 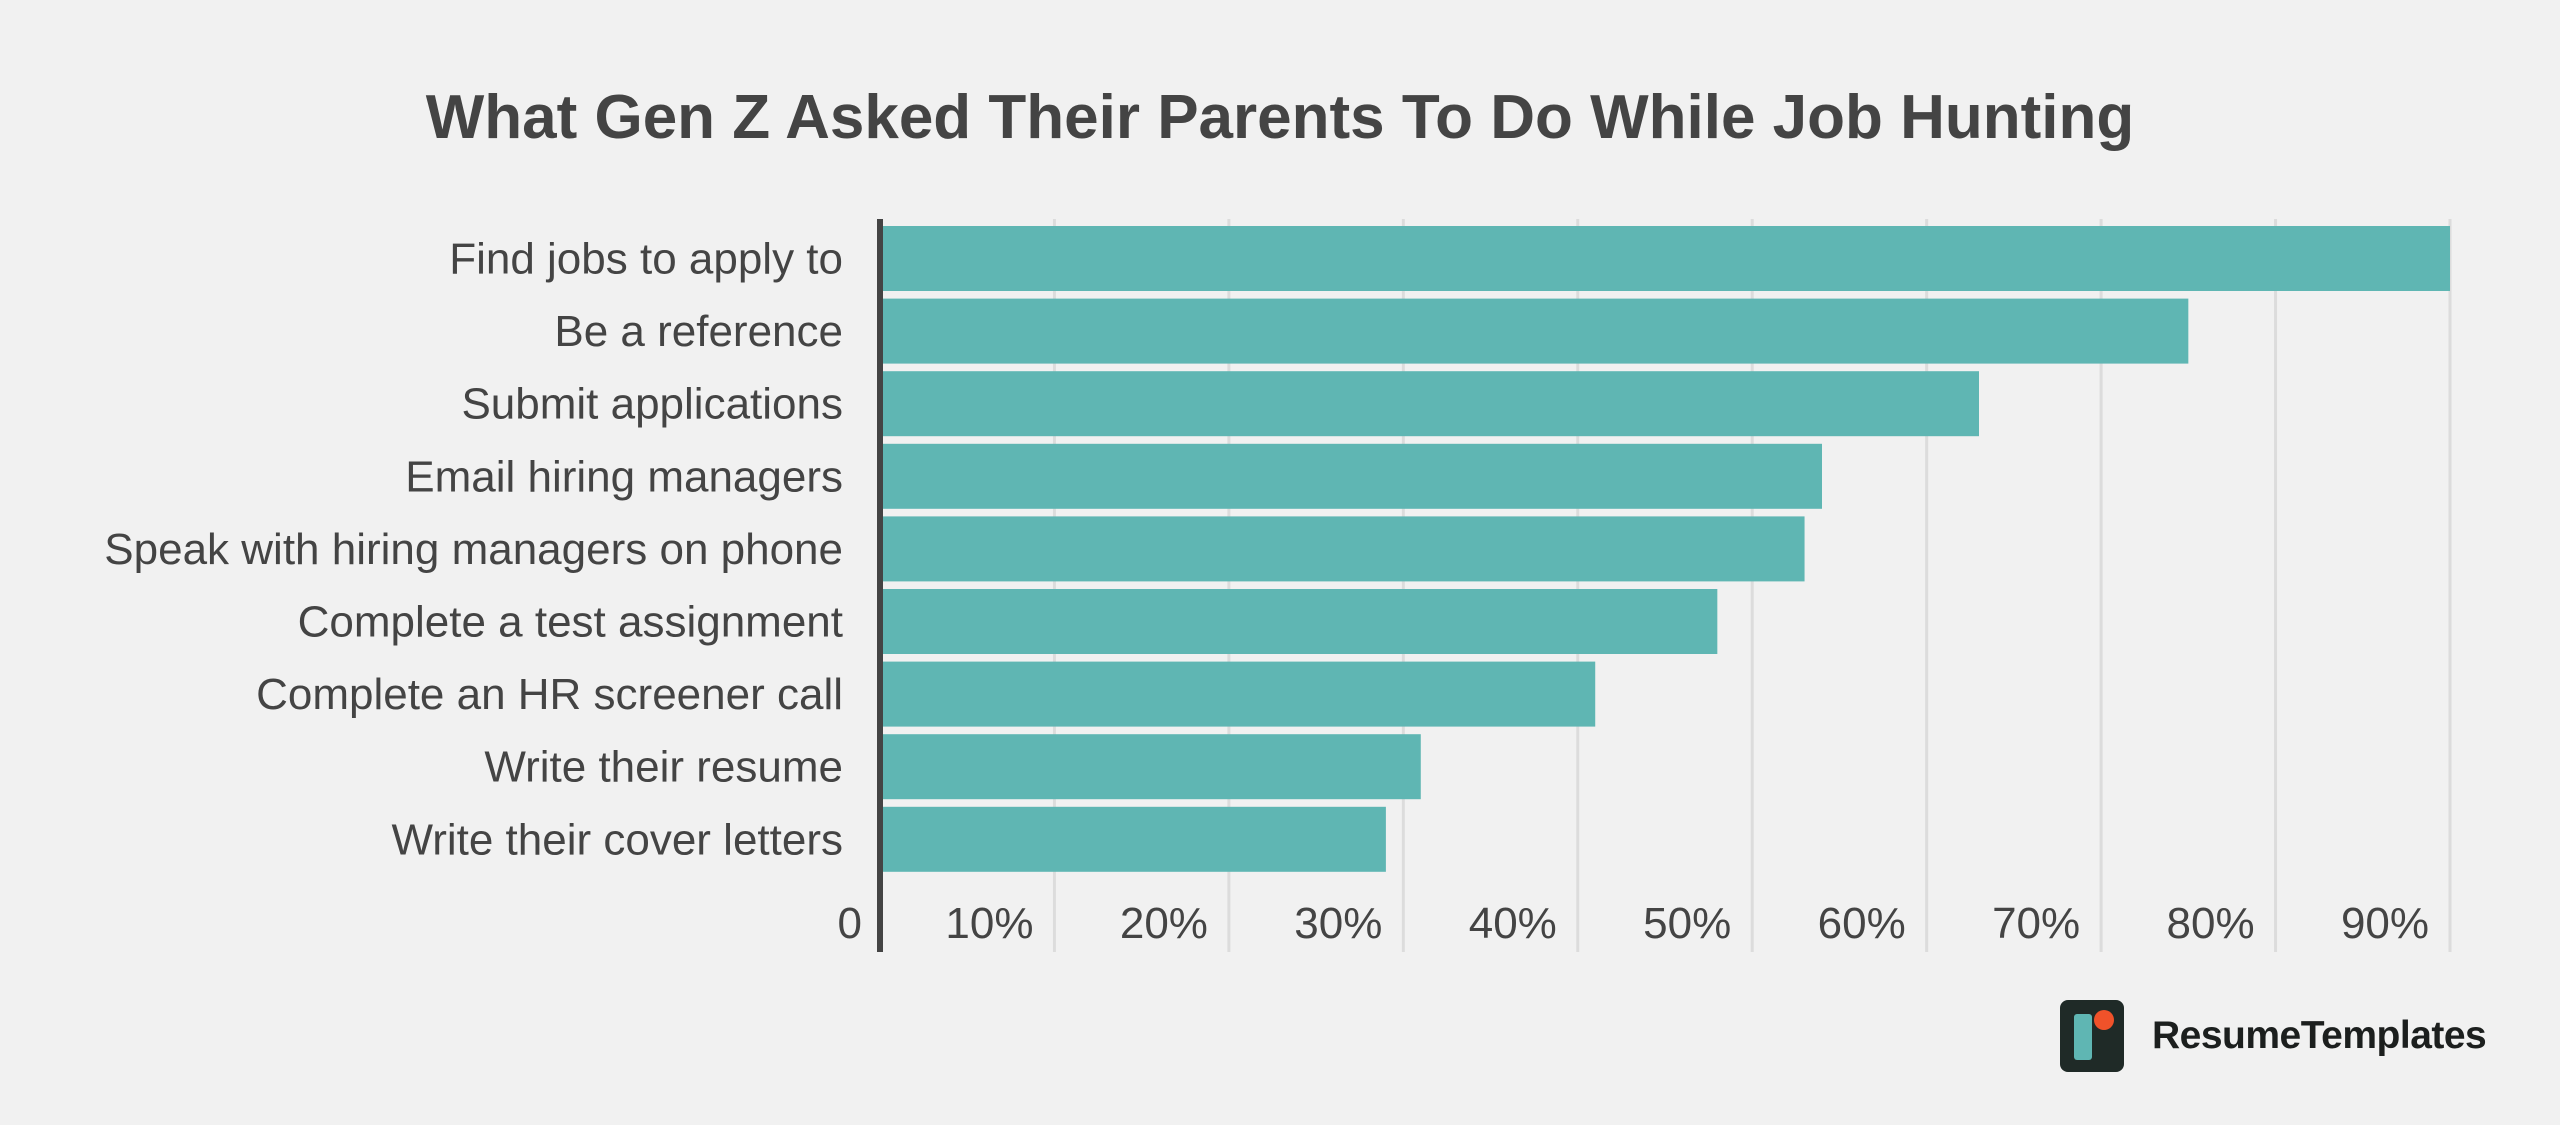 What do you see at coordinates (1338, 923) in the screenshot?
I see `x-tick-label: 30%` at bounding box center [1338, 923].